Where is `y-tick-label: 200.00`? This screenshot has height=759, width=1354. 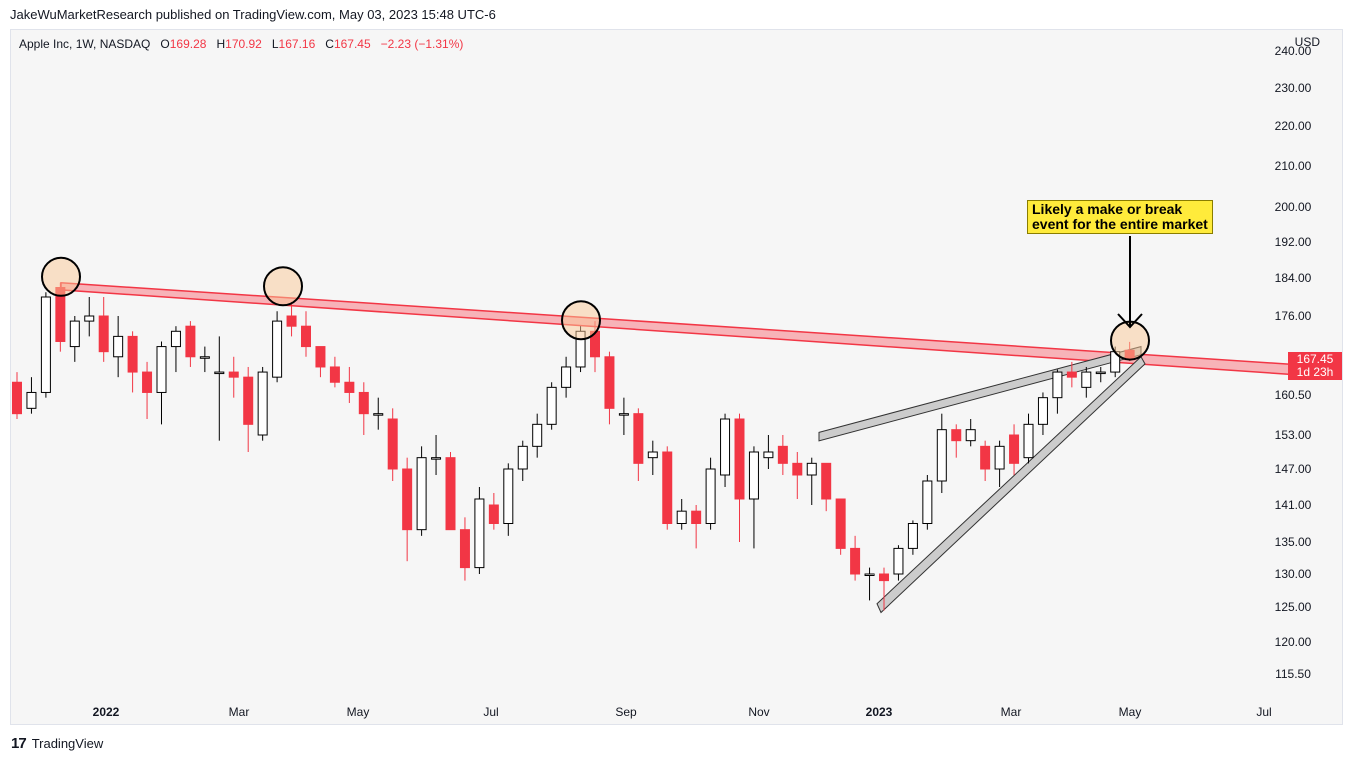
y-tick-label: 200.00 is located at coordinates (1293, 207).